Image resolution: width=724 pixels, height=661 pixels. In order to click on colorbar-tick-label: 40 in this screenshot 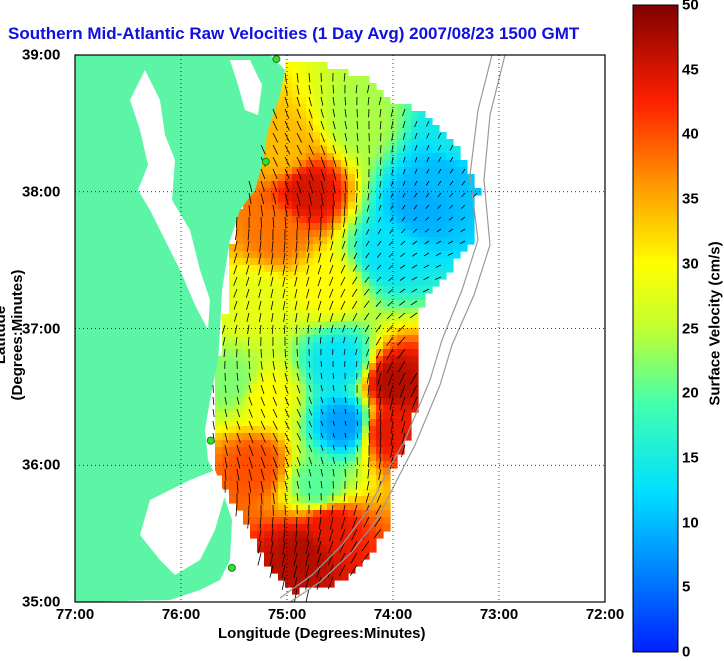, I will do `click(690, 134)`.